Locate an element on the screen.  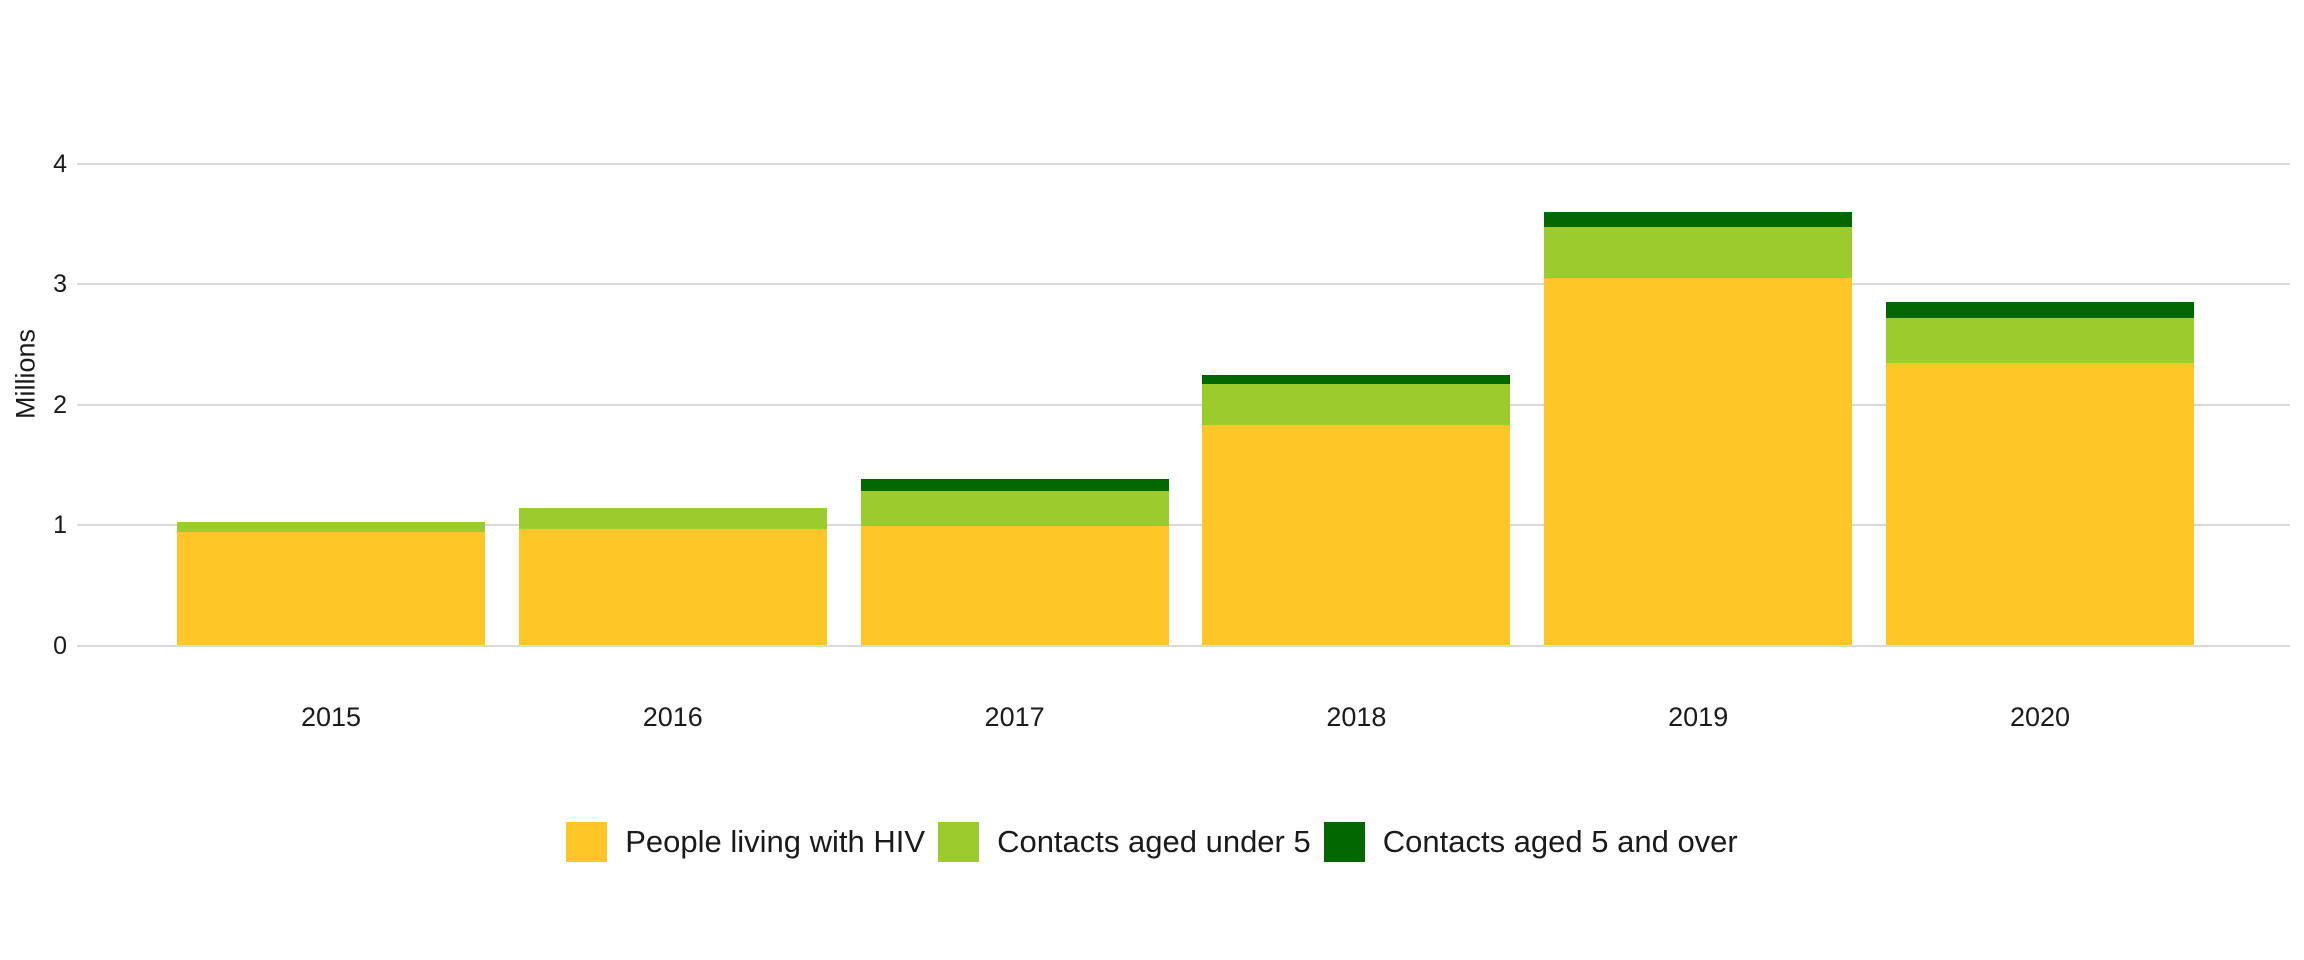
legend-item-people-living-with-hiv: People living with HIV is located at coordinates (745, 842).